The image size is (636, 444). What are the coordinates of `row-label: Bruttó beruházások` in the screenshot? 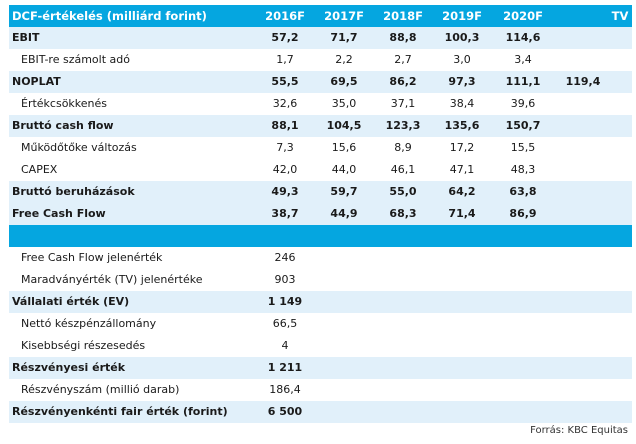 It's located at (73, 191).